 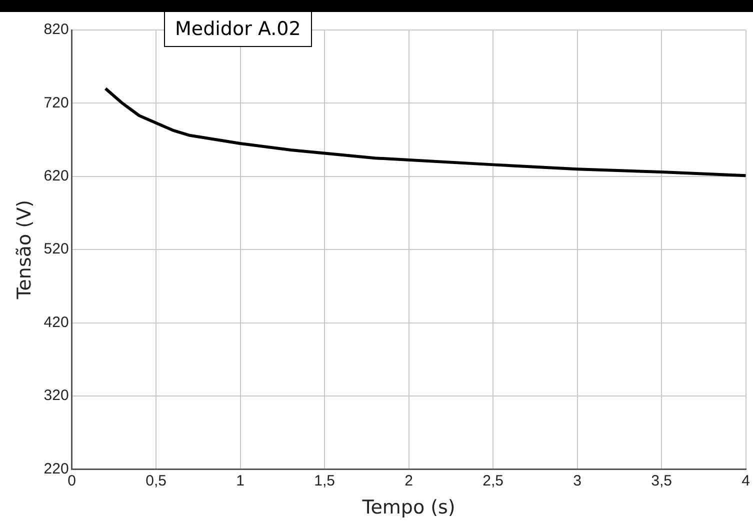 I want to click on y-tick-label: 720, so click(x=56, y=103).